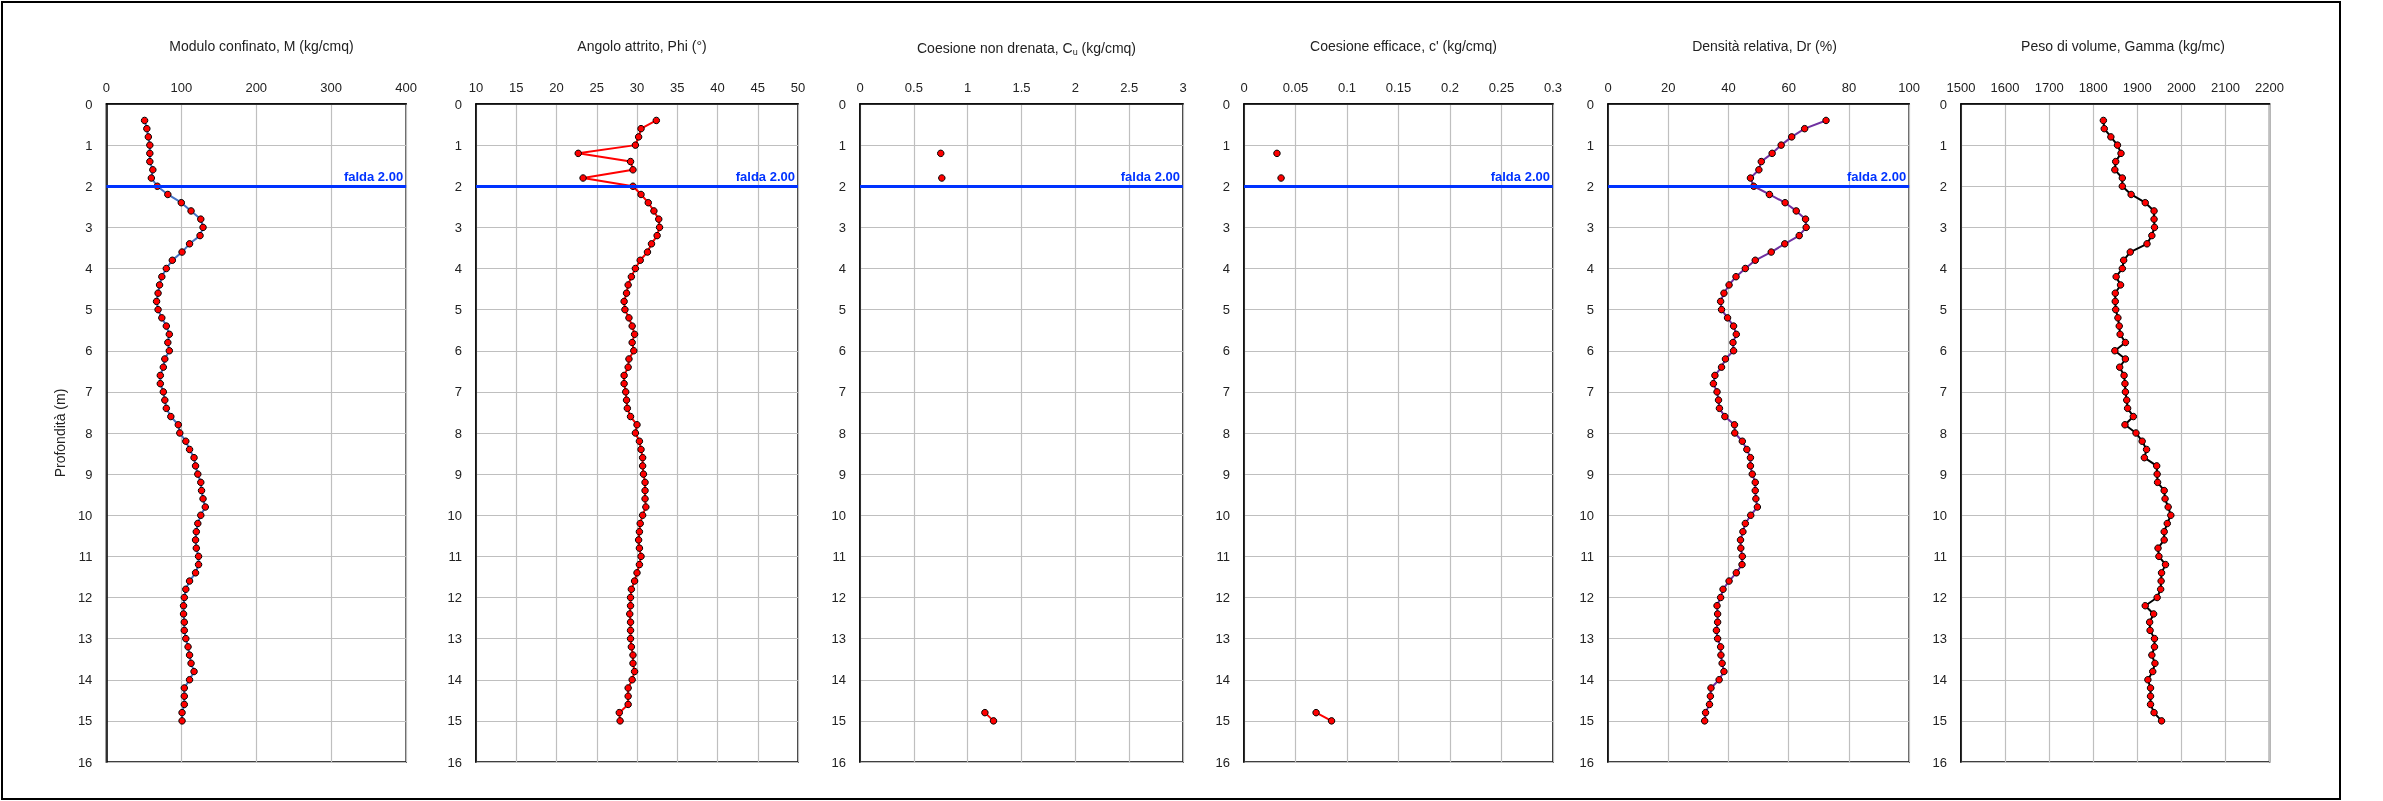 The image size is (2383, 801). I want to click on x-tick-label: 2200, so click(2269, 87).